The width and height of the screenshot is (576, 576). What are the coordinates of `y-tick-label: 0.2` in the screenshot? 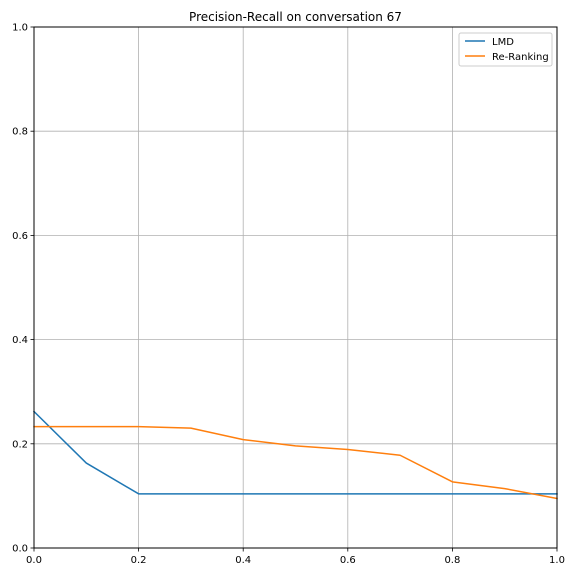 It's located at (20, 444).